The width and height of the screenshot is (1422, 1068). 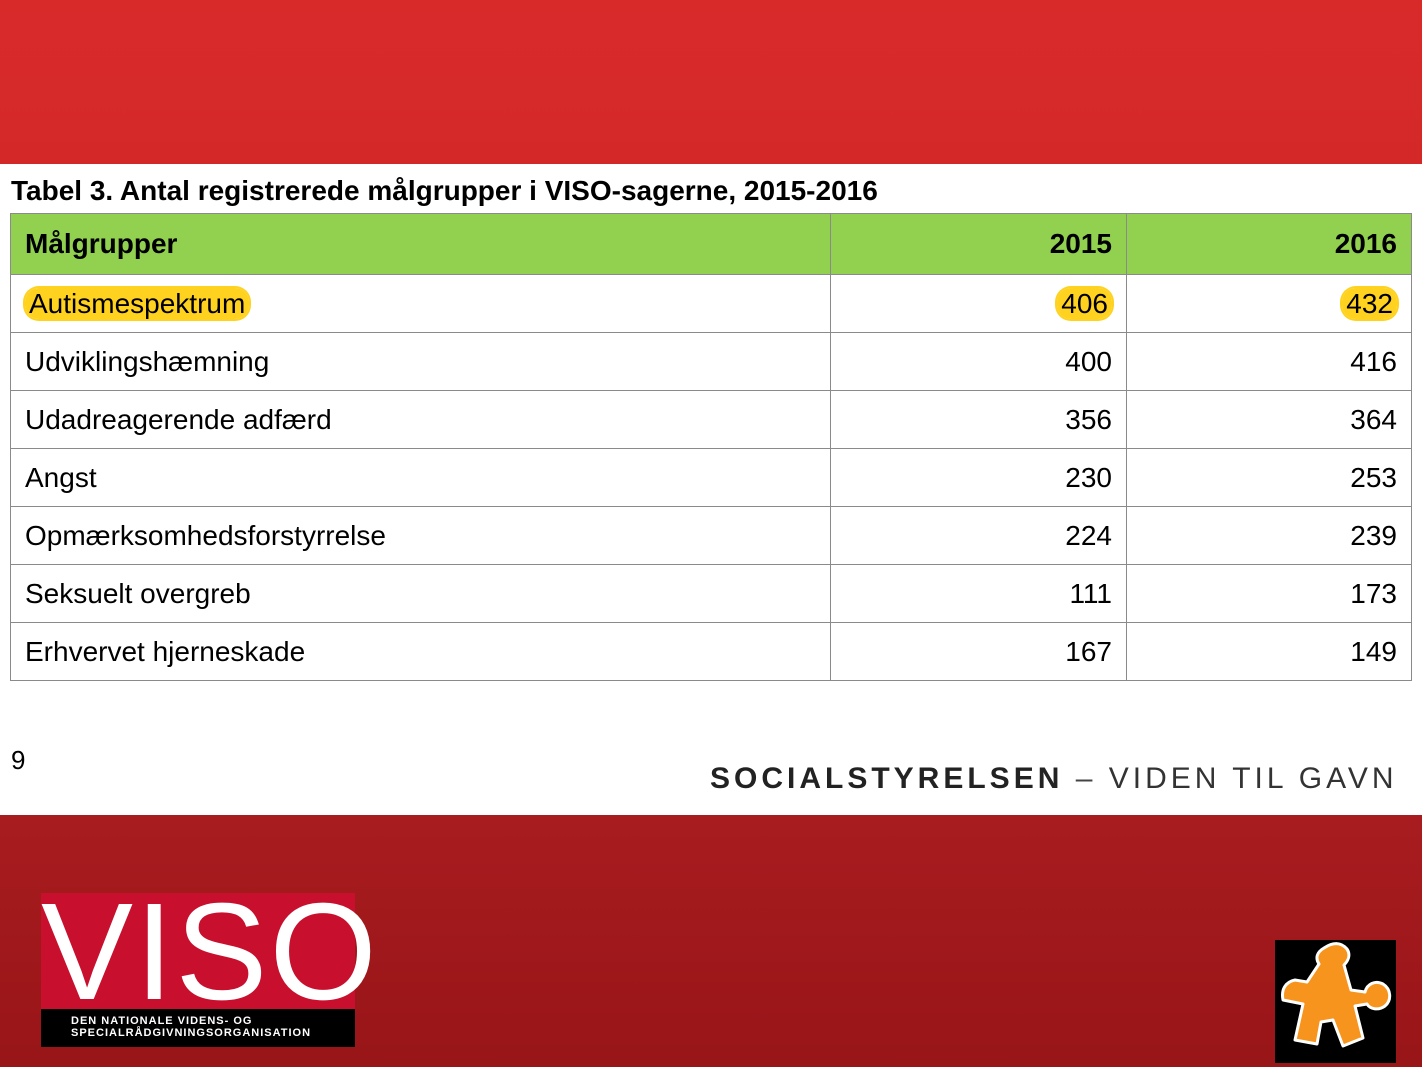 I want to click on value-2015: 406, so click(x=1084, y=303).